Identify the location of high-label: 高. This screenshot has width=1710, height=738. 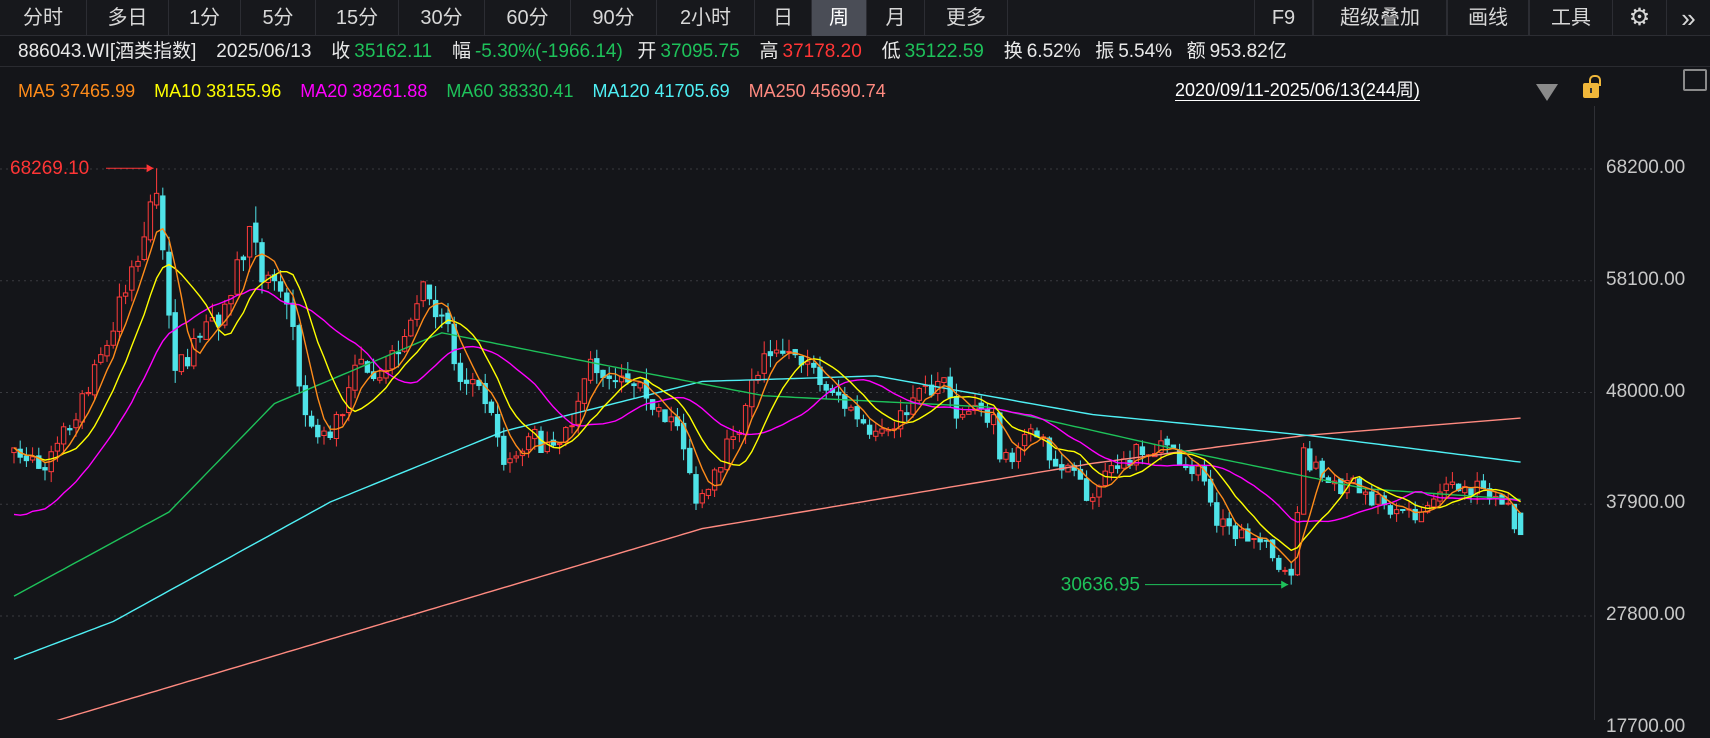
(769, 51).